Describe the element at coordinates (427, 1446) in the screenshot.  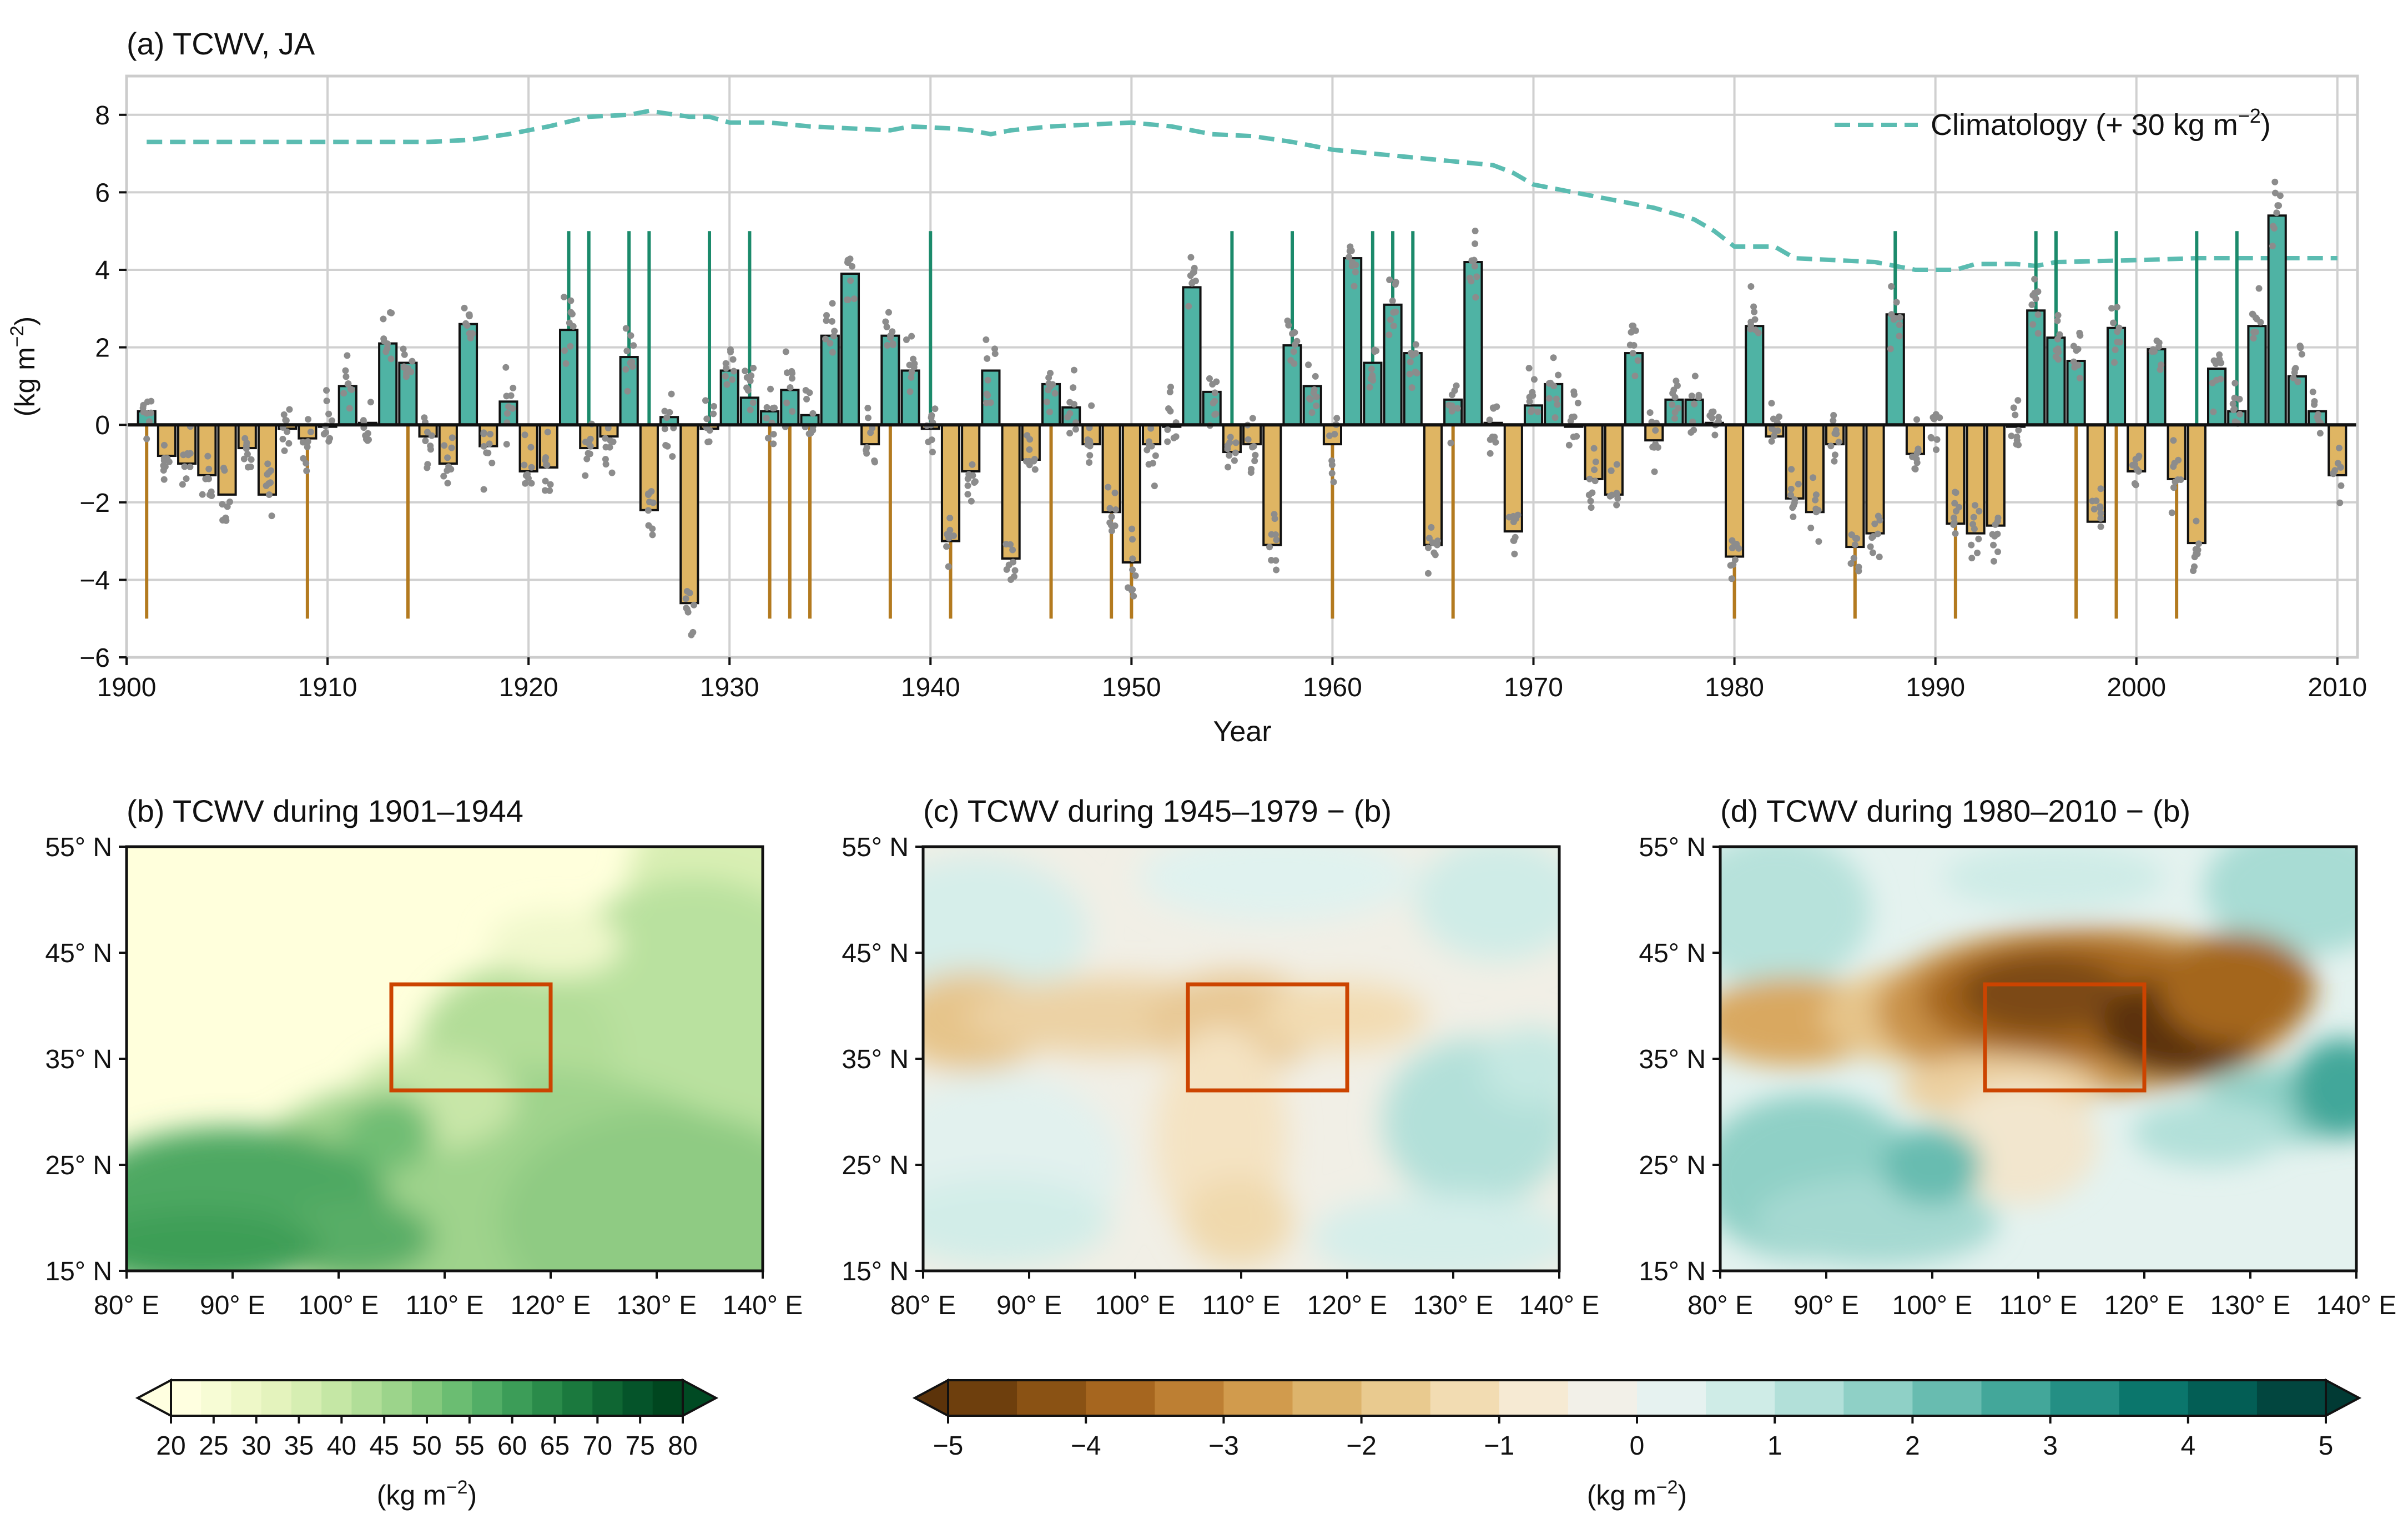
I see `colorbar-tick-label: 50` at that location.